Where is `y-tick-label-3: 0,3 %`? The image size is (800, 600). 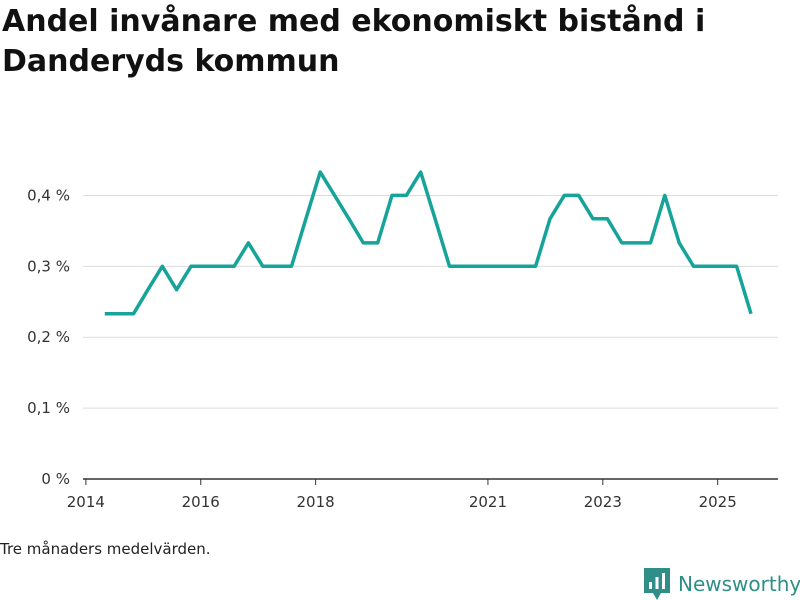 y-tick-label-3: 0,3 % is located at coordinates (48, 266).